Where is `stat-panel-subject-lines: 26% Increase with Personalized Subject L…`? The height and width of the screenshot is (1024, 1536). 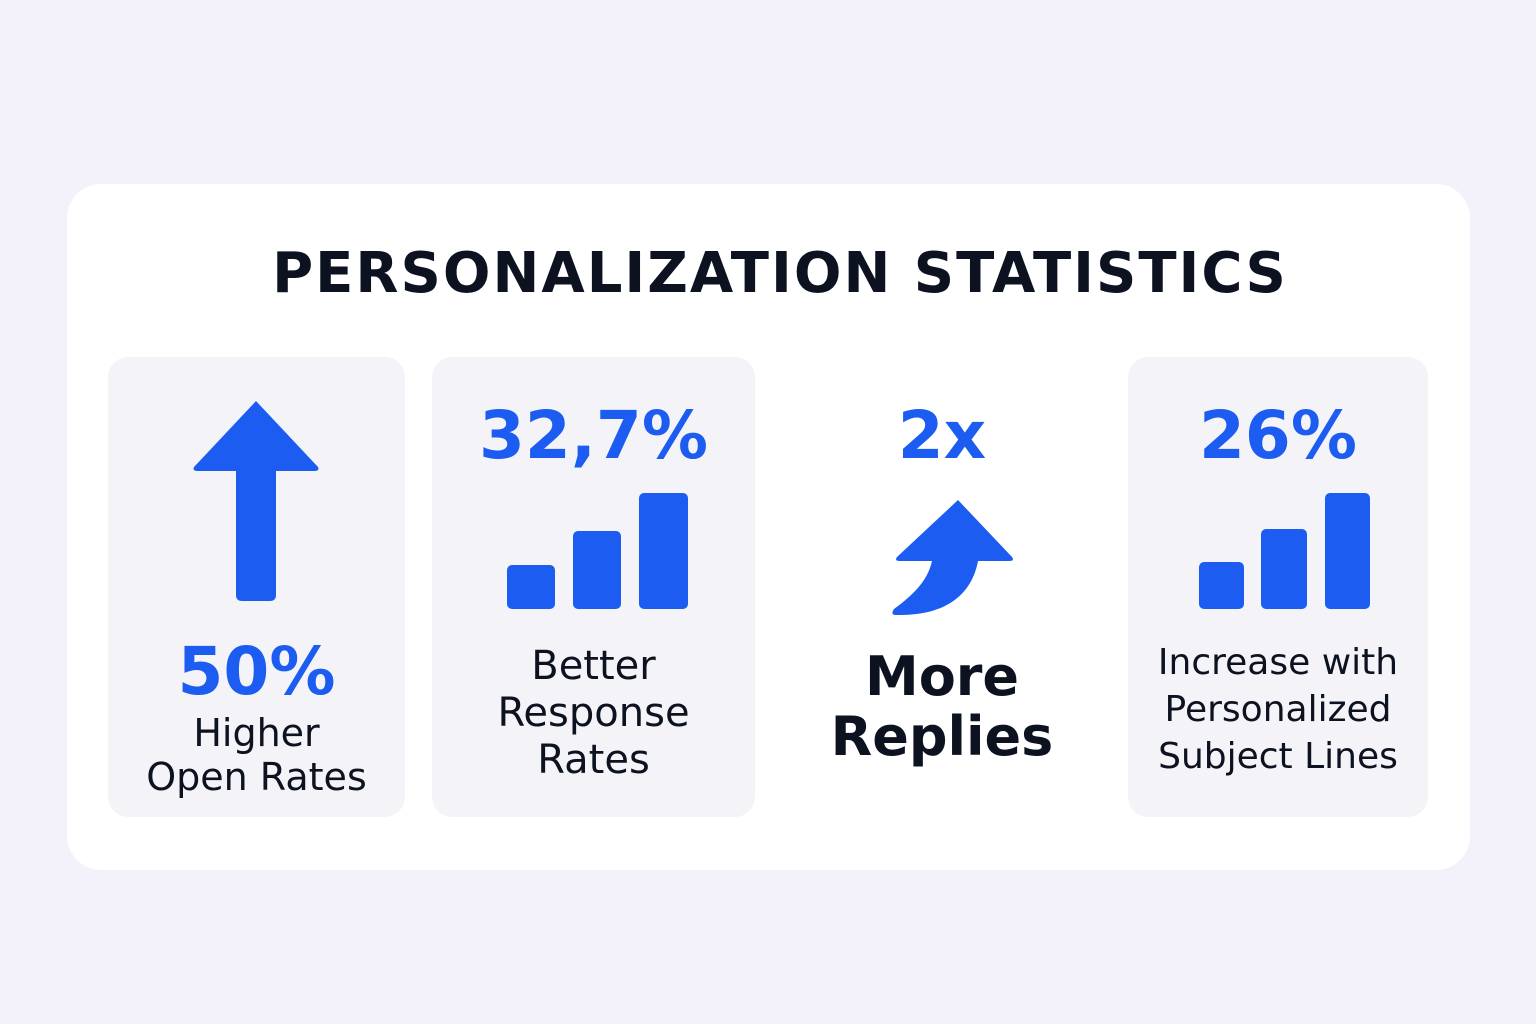 stat-panel-subject-lines: 26% Increase with Personalized Subject L… is located at coordinates (1278, 587).